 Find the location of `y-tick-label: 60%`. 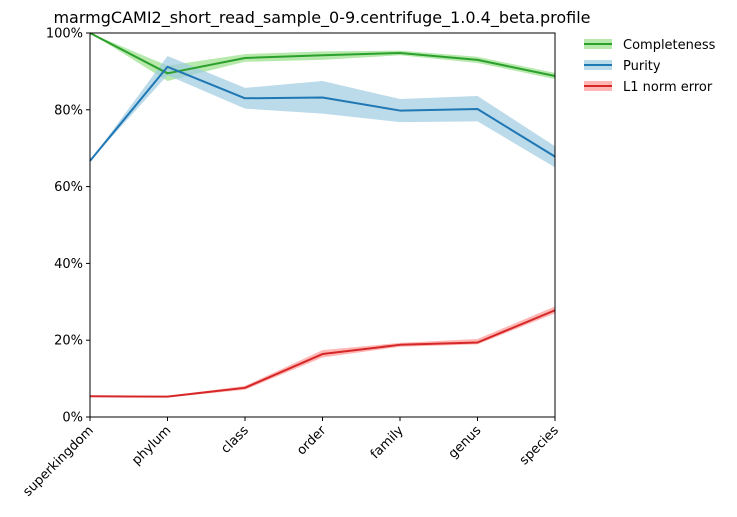

y-tick-label: 60% is located at coordinates (68, 187).